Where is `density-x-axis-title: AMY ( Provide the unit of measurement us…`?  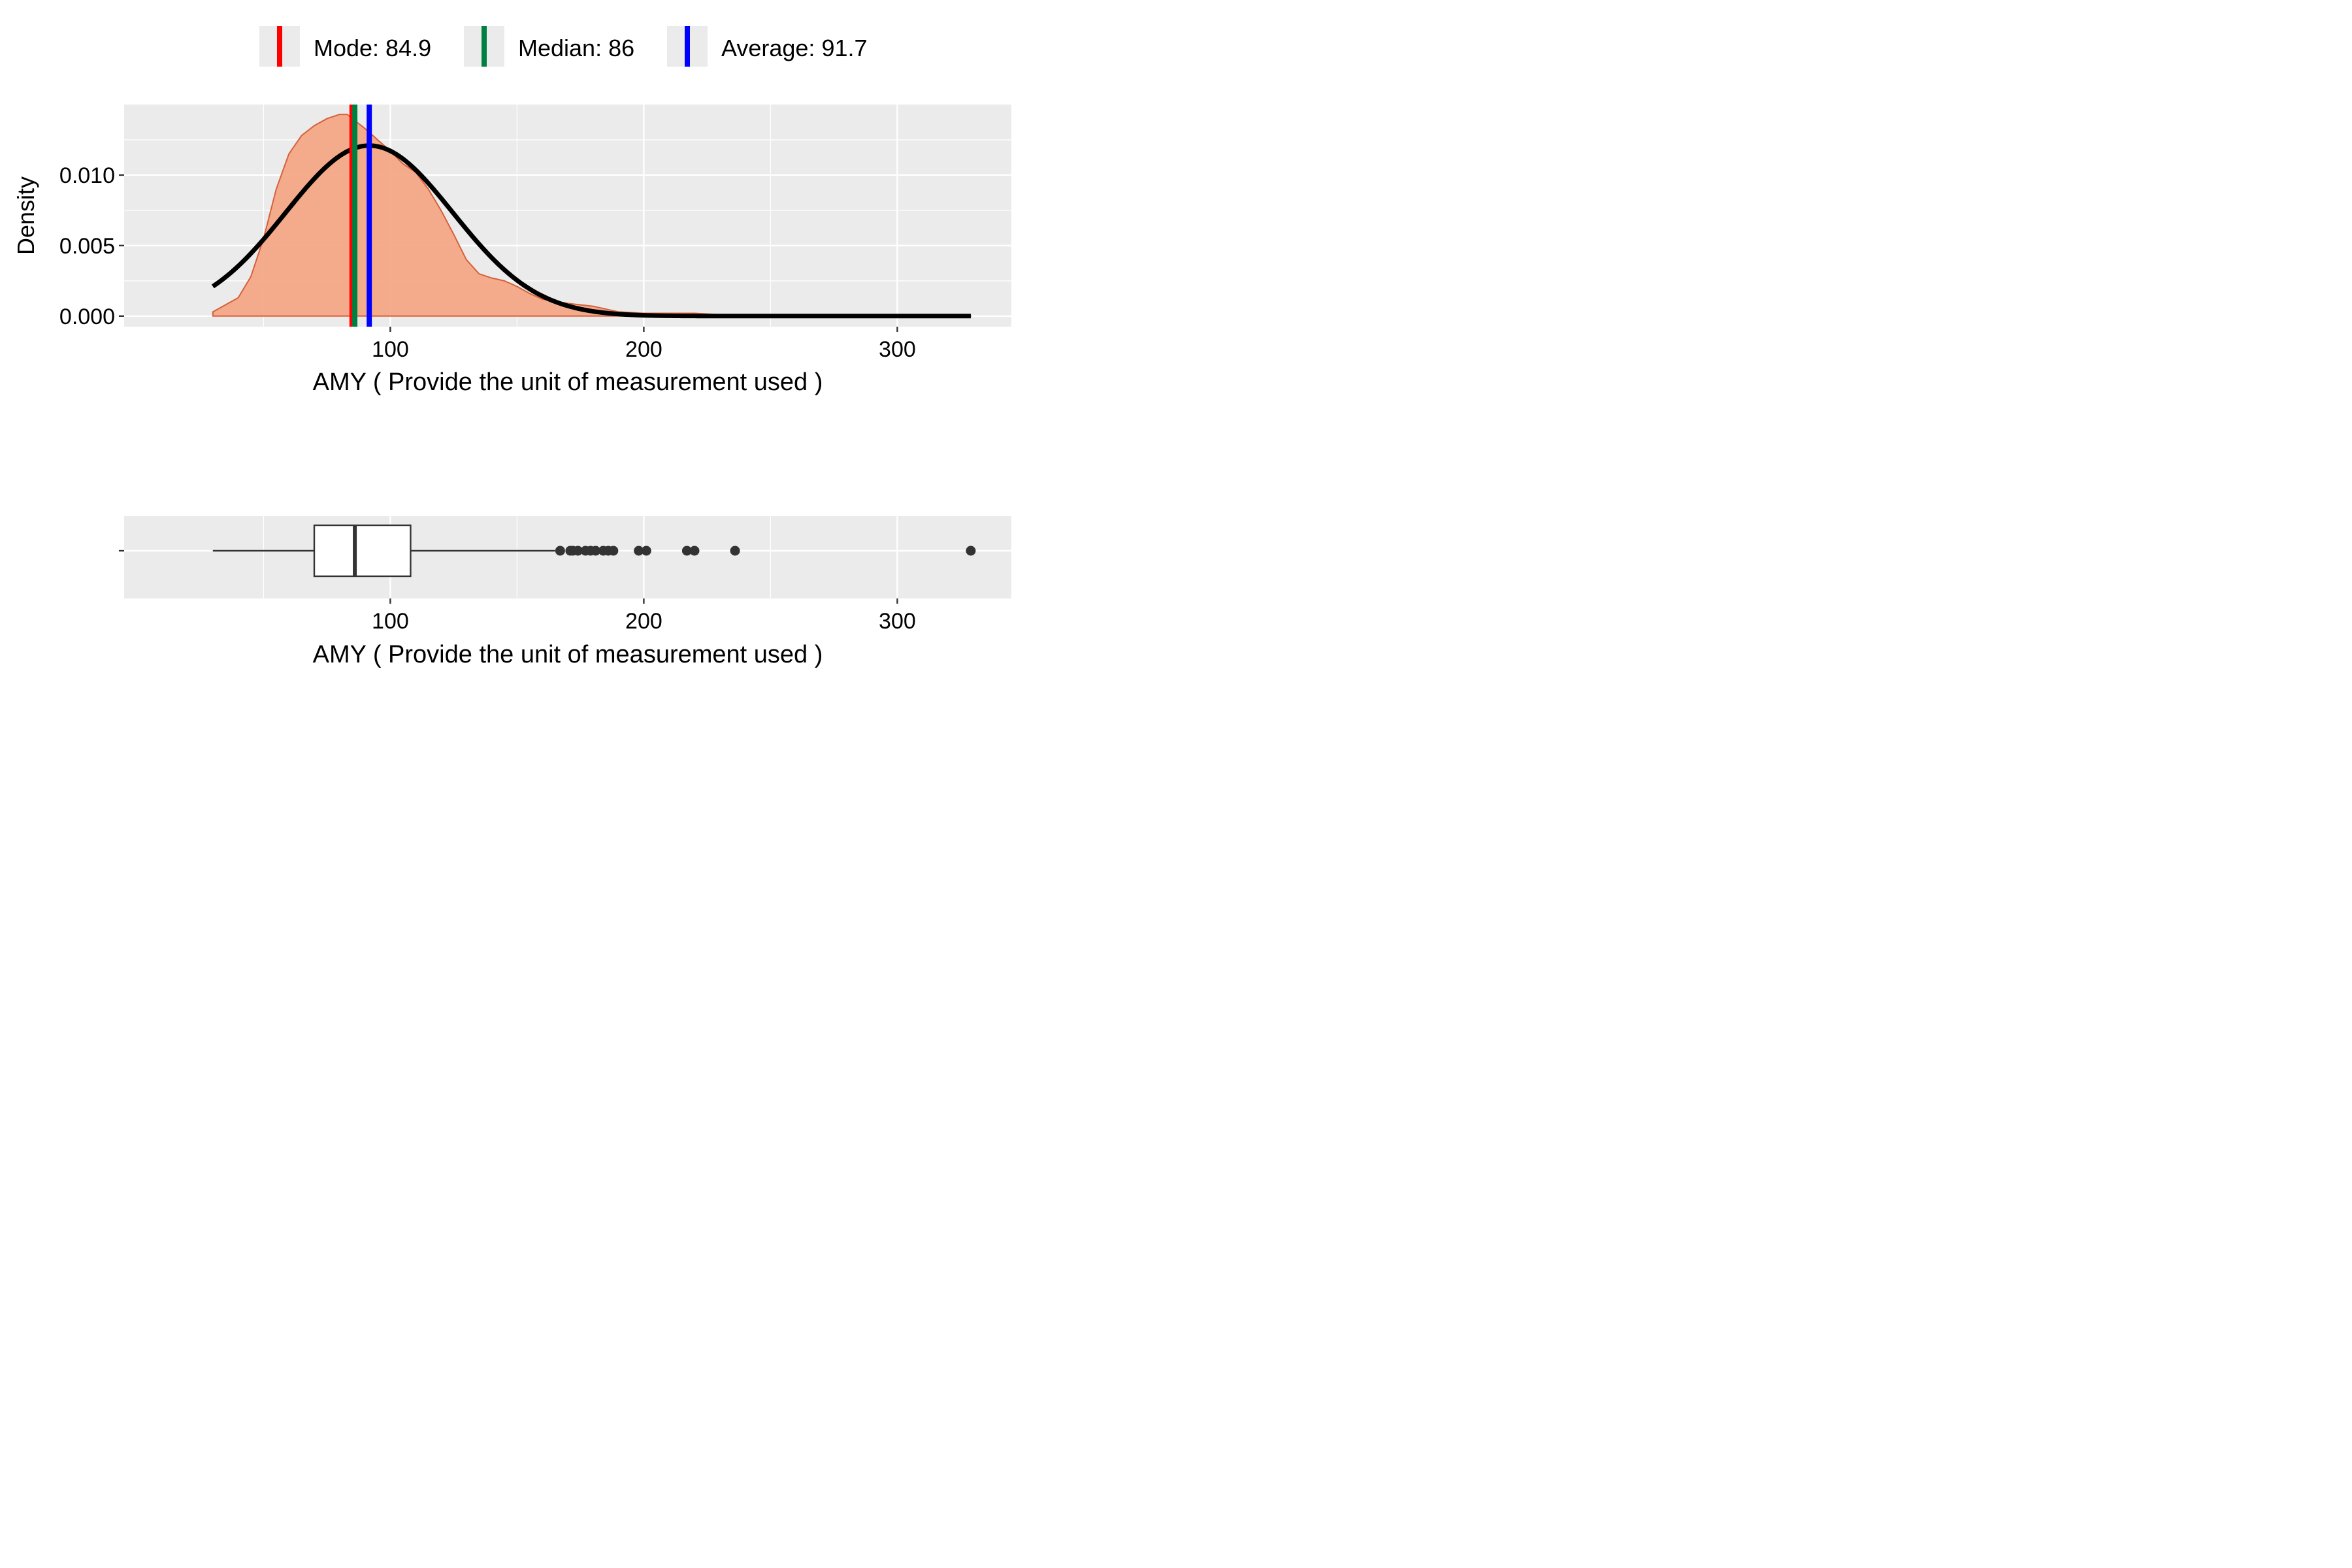
density-x-axis-title: AMY ( Provide the unit of measurement us… is located at coordinates (568, 382).